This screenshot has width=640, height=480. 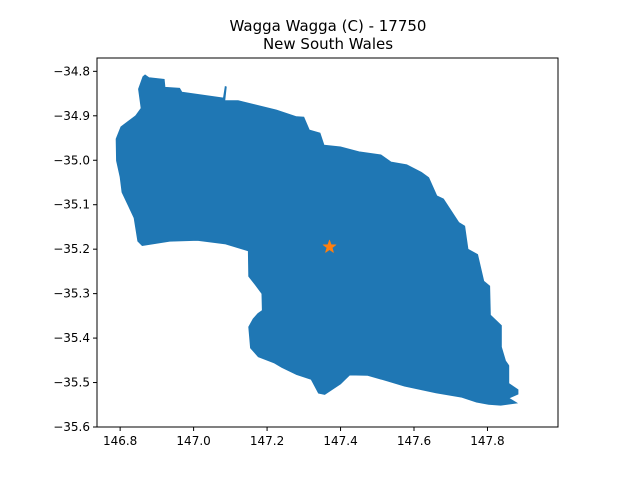 What do you see at coordinates (414, 441) in the screenshot?
I see `x-tick-label: 147.6` at bounding box center [414, 441].